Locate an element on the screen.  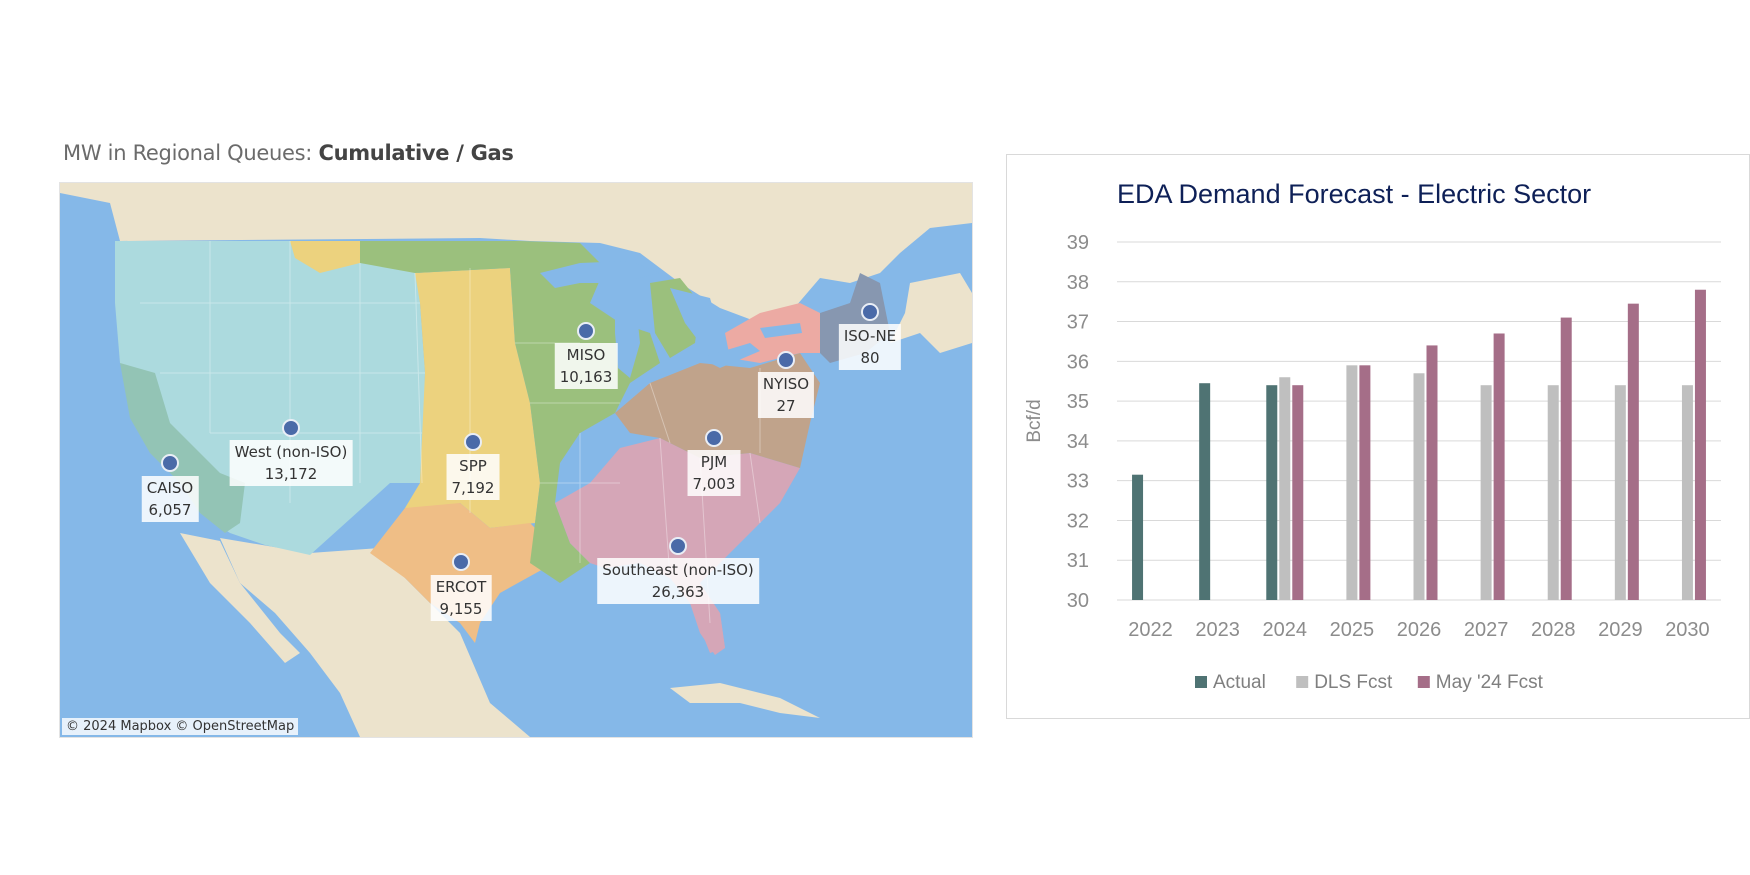
region-marker-west is located at coordinates (291, 428).